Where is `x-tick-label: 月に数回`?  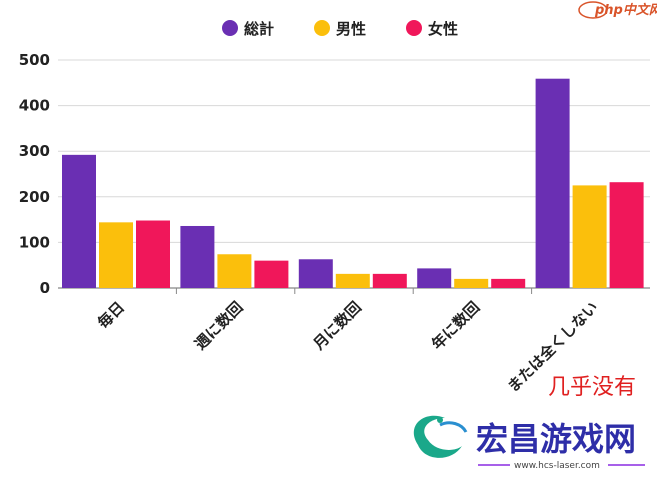
x-tick-label: 月に数回 is located at coordinates (337, 326).